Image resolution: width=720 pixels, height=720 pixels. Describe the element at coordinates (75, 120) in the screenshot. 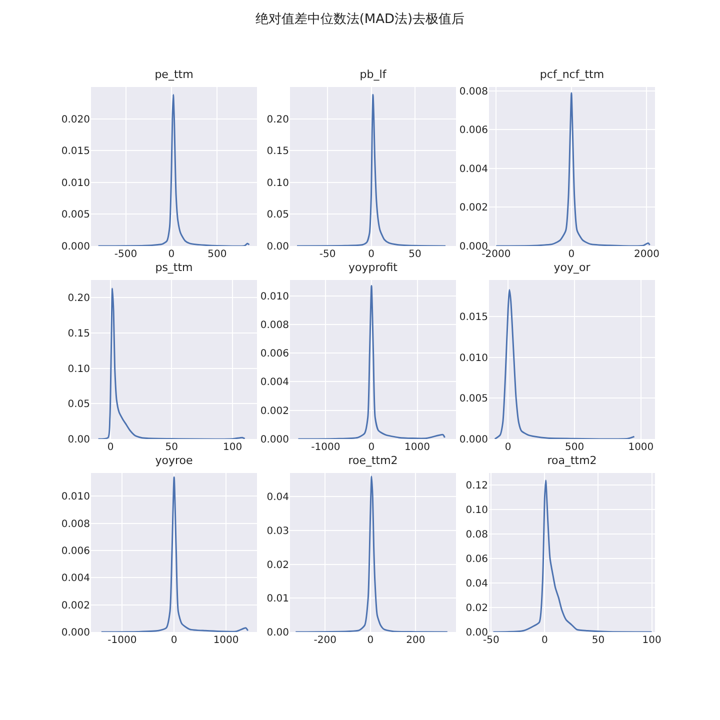

I see `y-tick-label: 0.020` at that location.